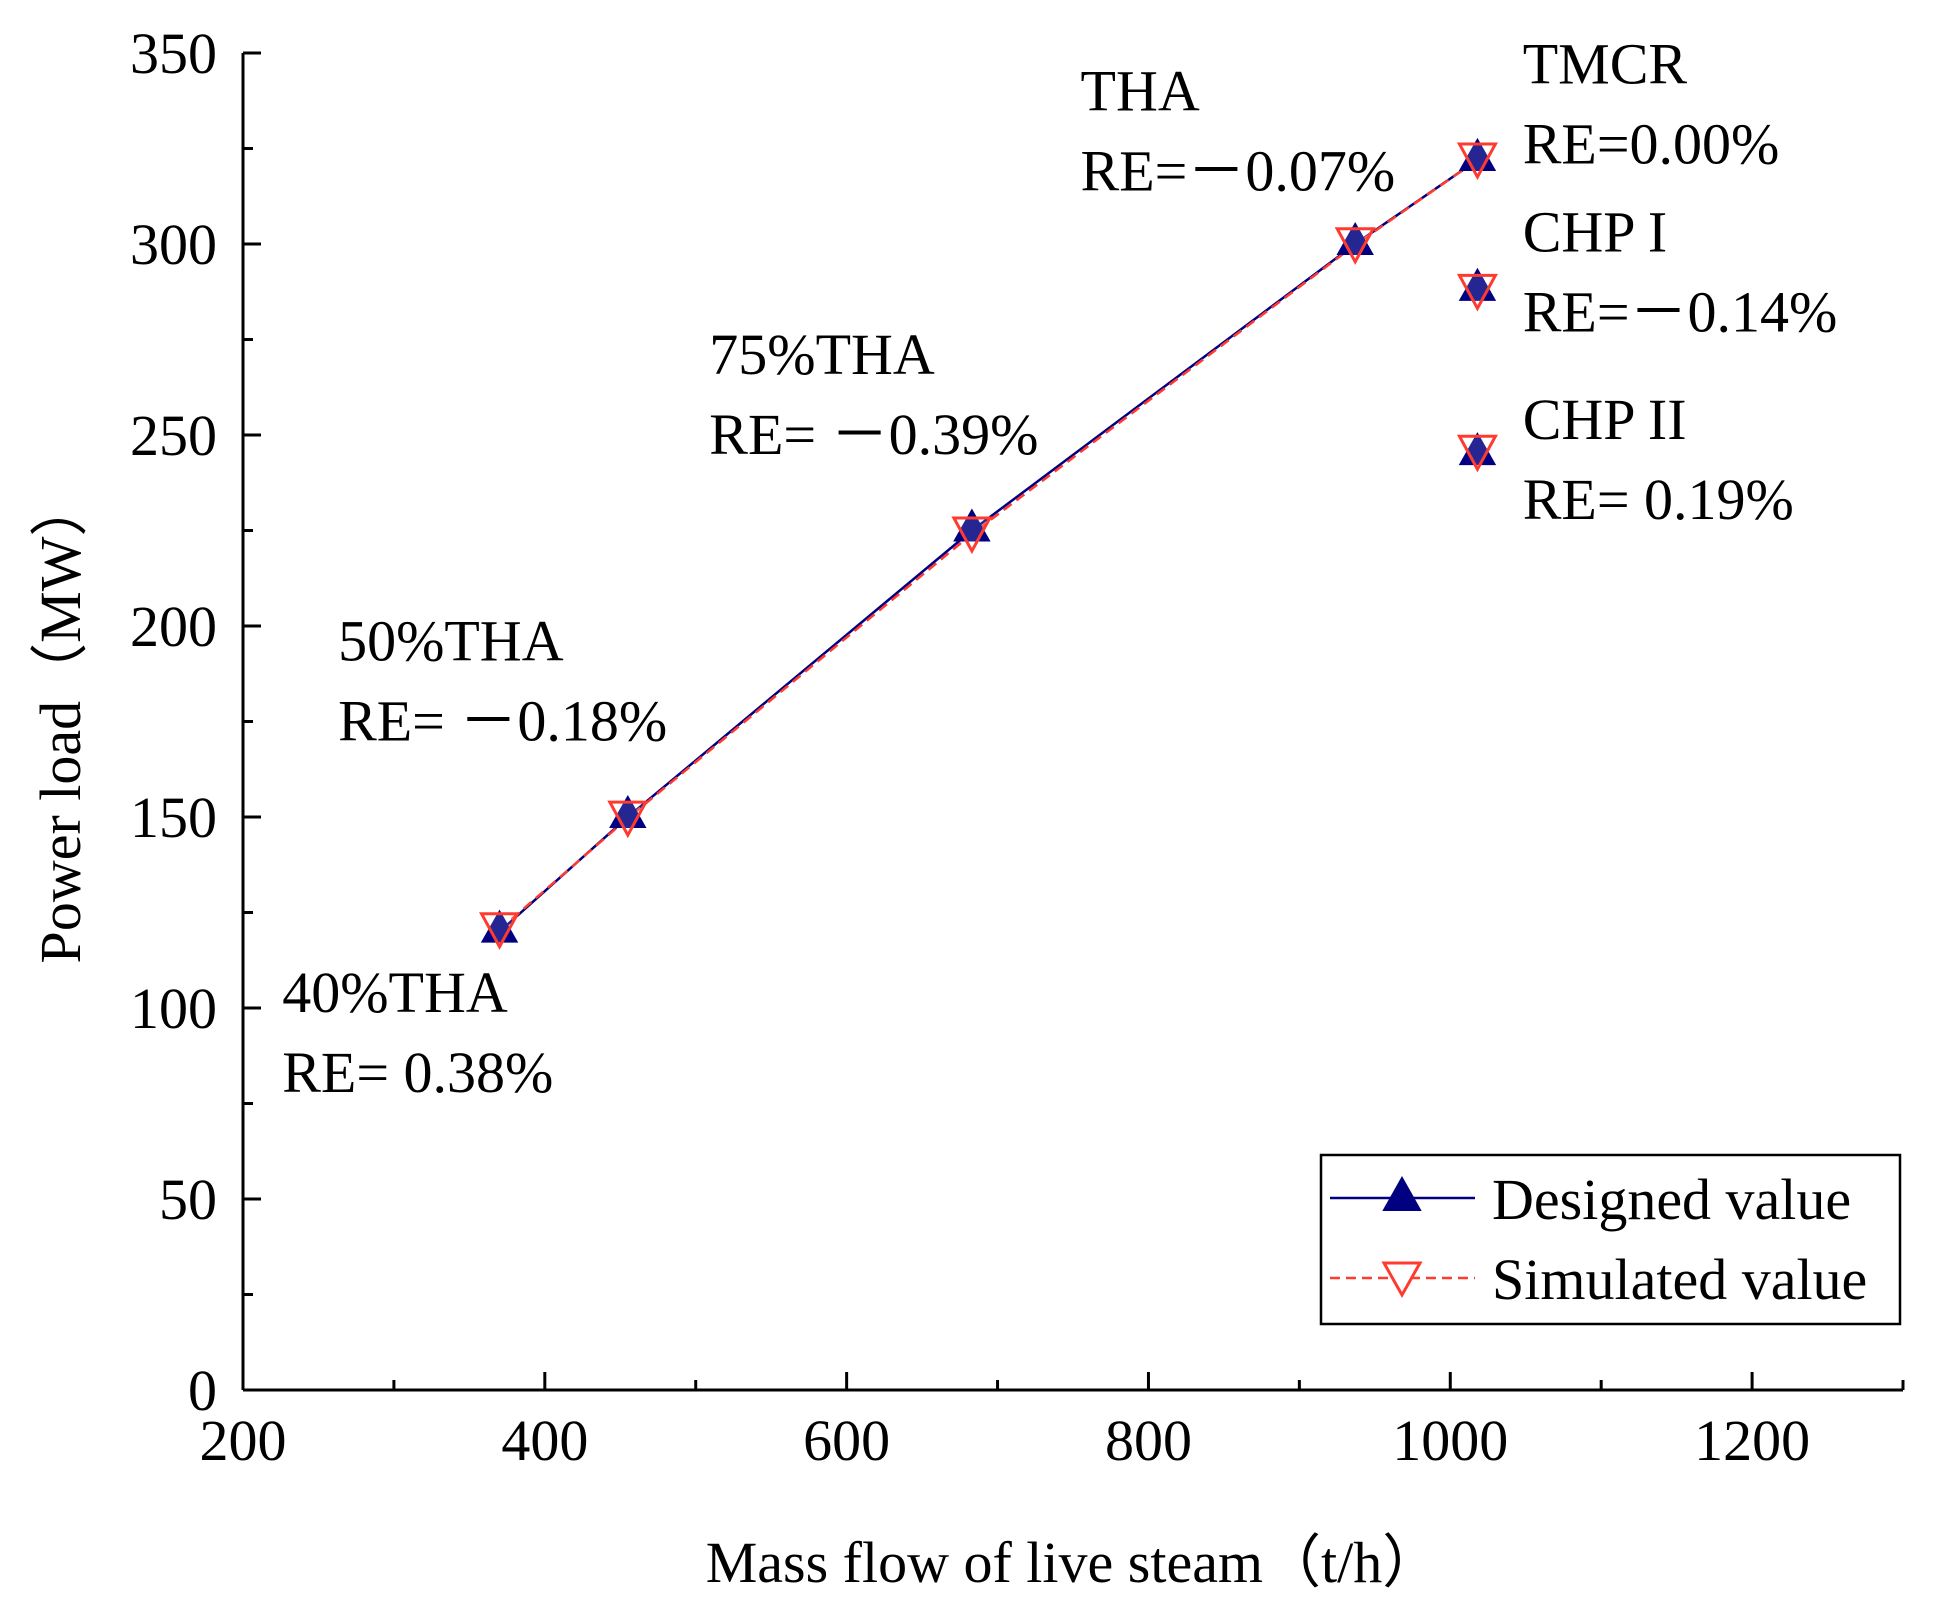  Describe the element at coordinates (1450, 1440) in the screenshot. I see `x-tick-label: 1000` at that location.